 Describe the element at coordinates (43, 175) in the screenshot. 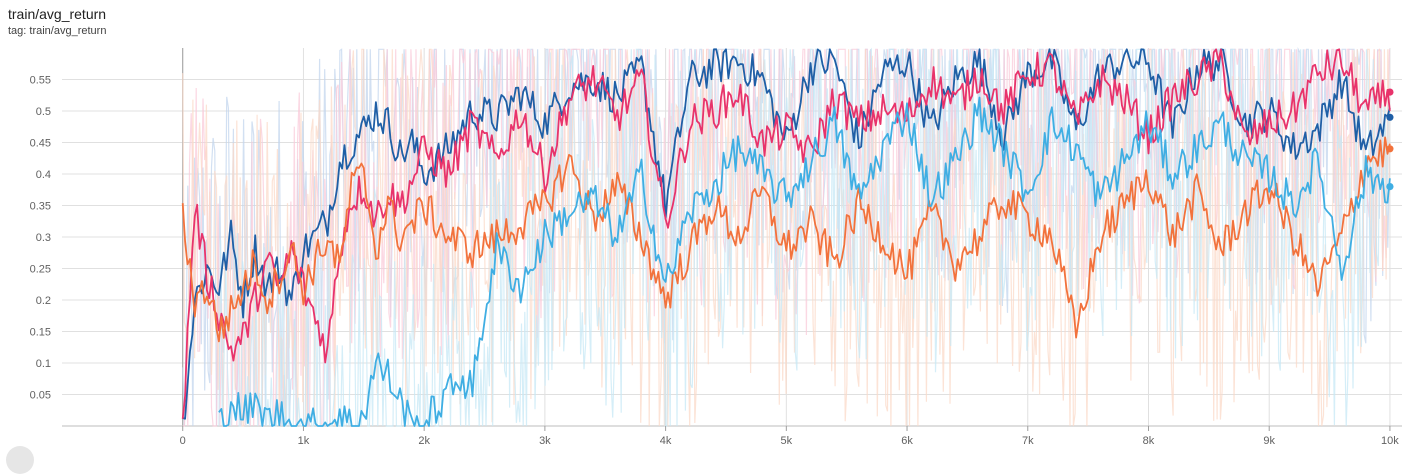

I see `y-tick-label: 0.4` at that location.